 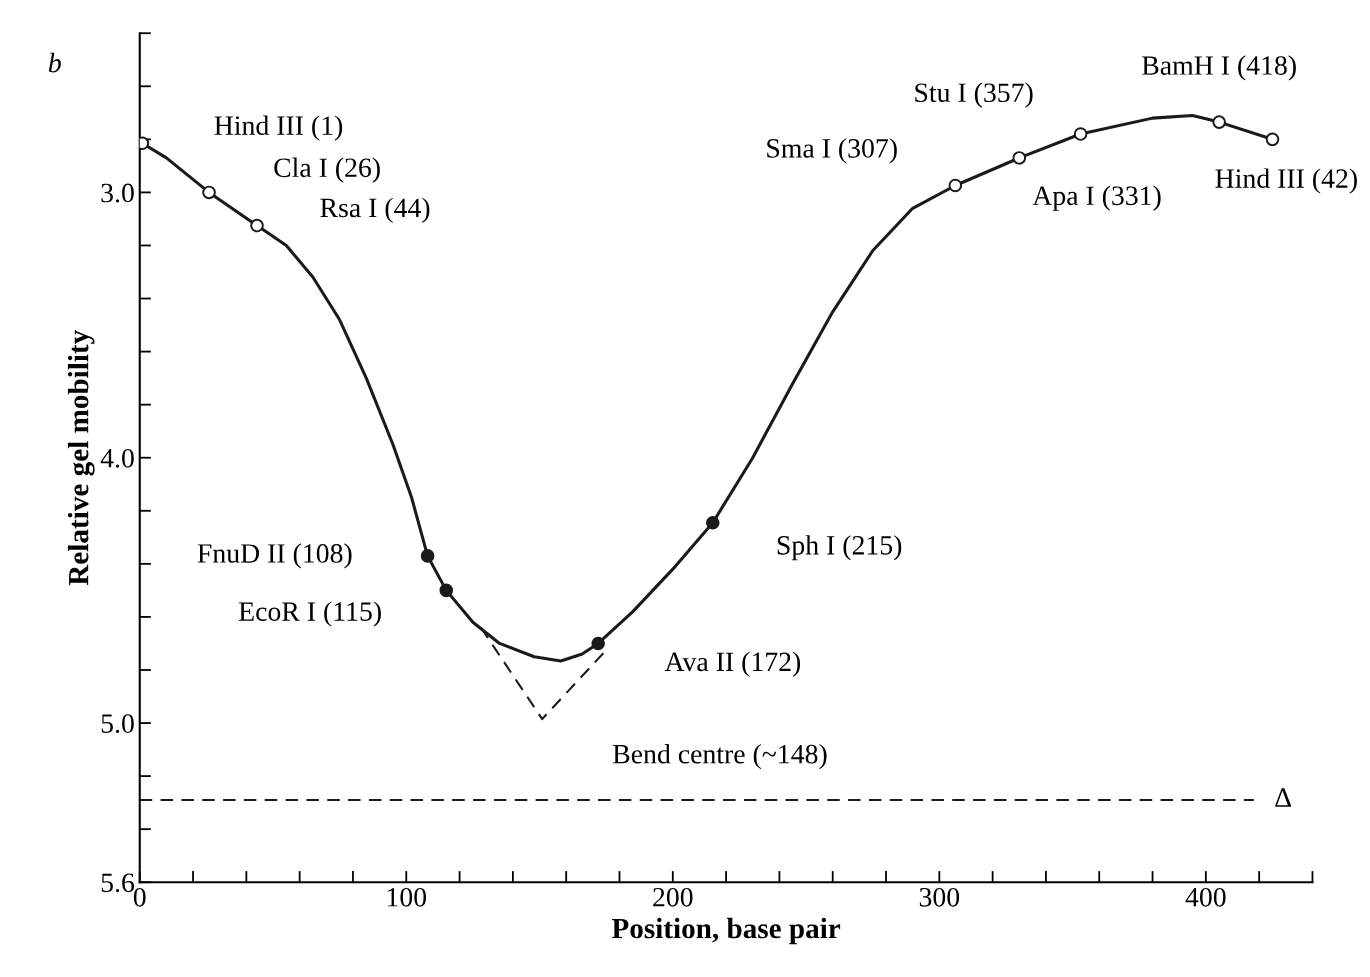 I want to click on text: b, so click(x=54, y=62).